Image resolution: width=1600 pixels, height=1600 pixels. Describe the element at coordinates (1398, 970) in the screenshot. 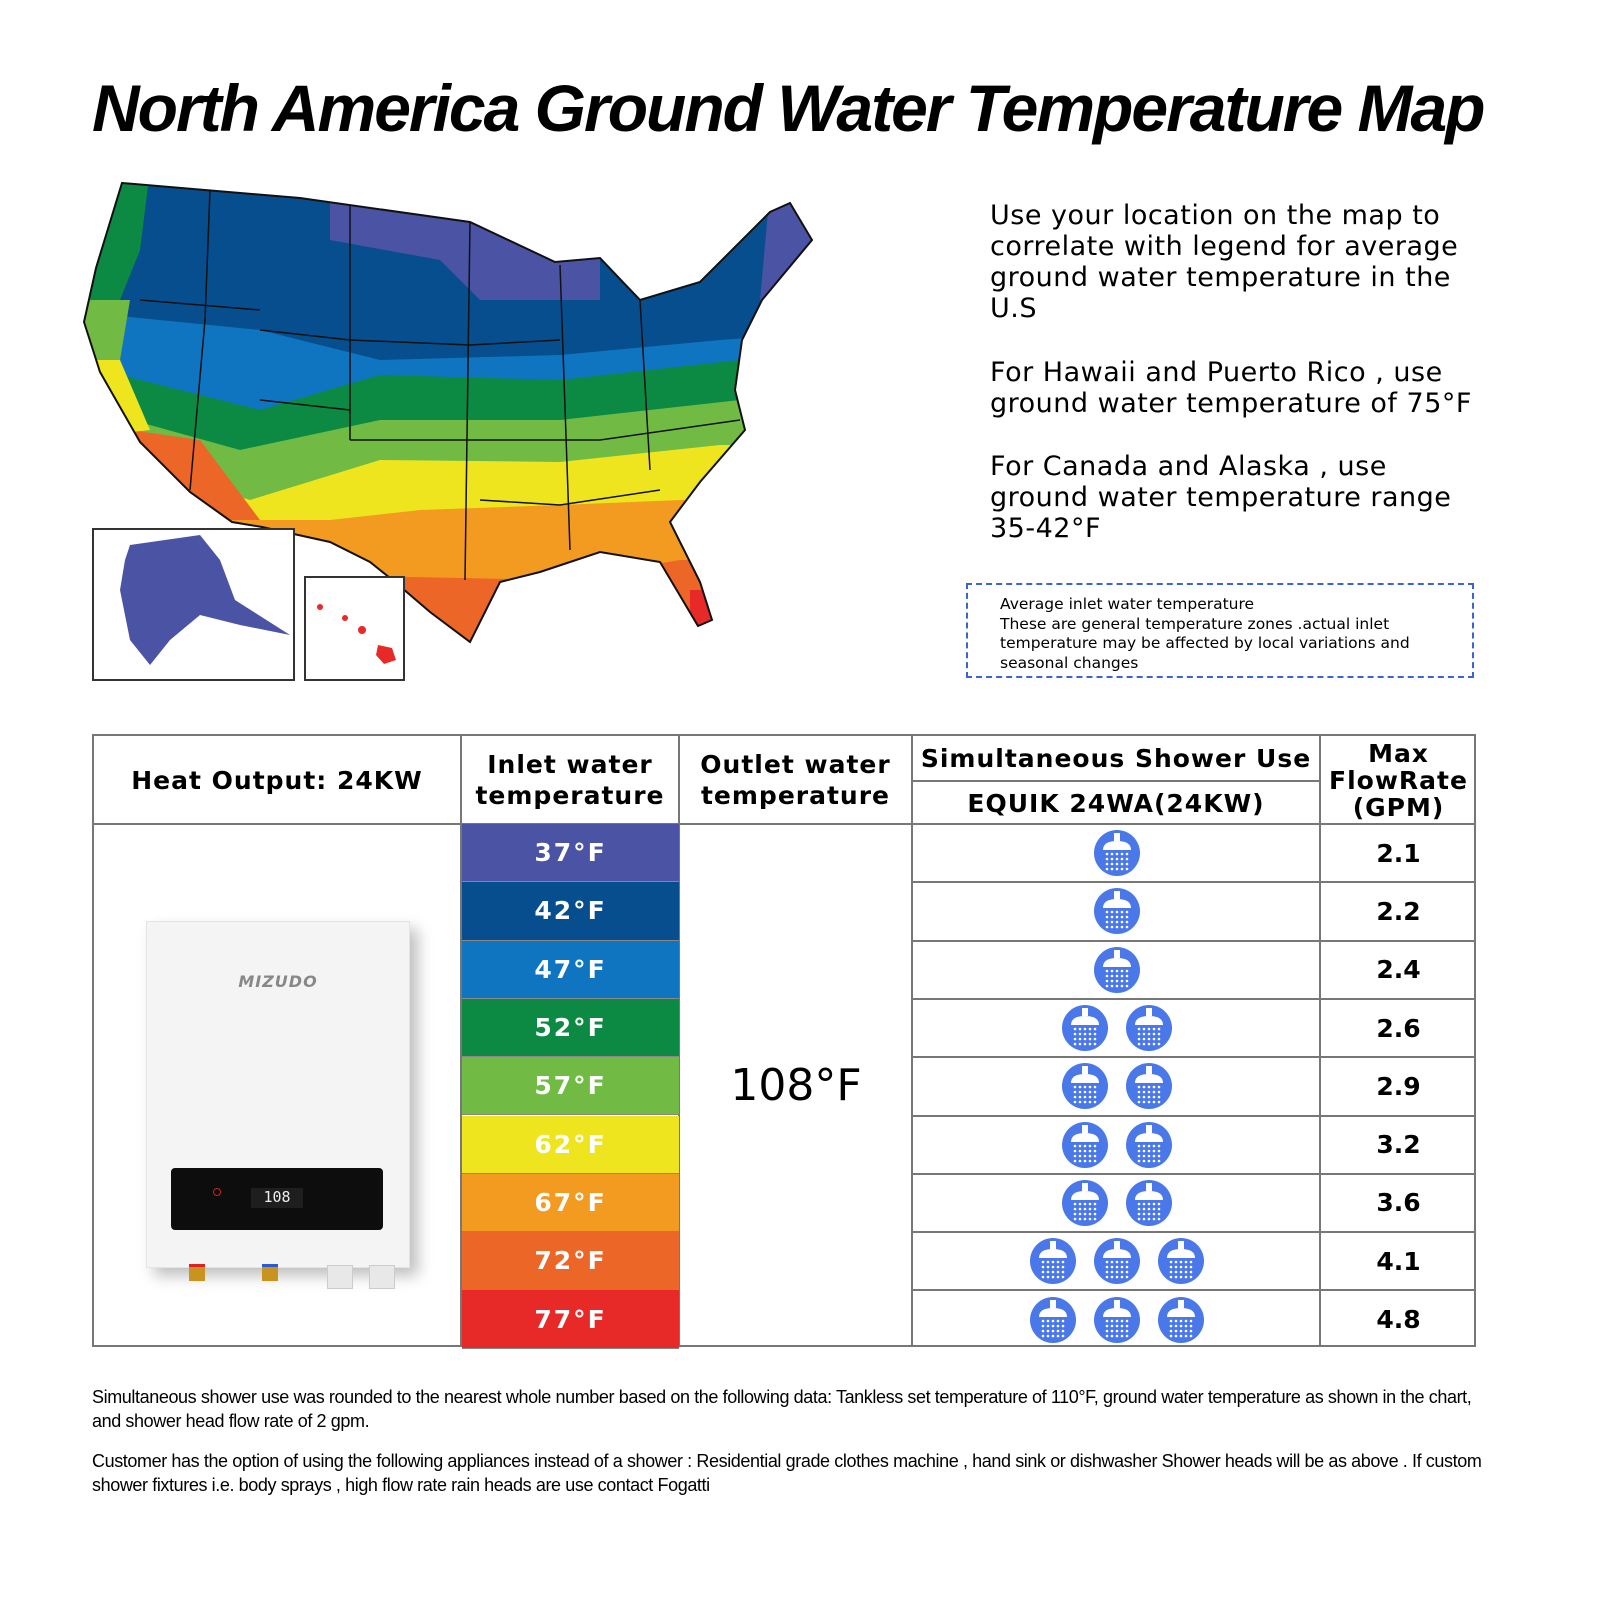

I see `flow-rate-cell: 2.4` at that location.